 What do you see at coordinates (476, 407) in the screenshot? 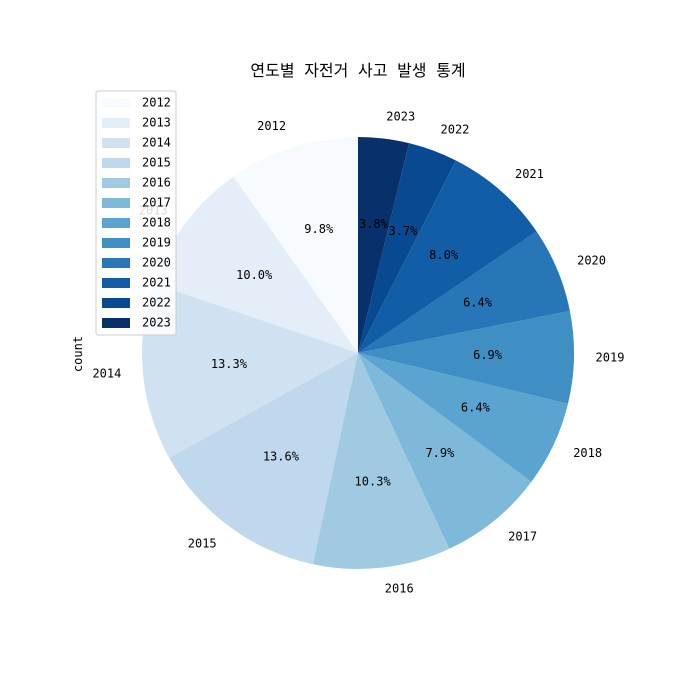
I see `percent-label-2018: 6.4%` at bounding box center [476, 407].